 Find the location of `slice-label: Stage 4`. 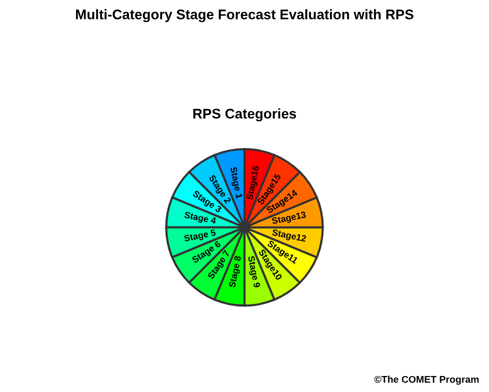

slice-label: Stage 4 is located at coordinates (200, 218).